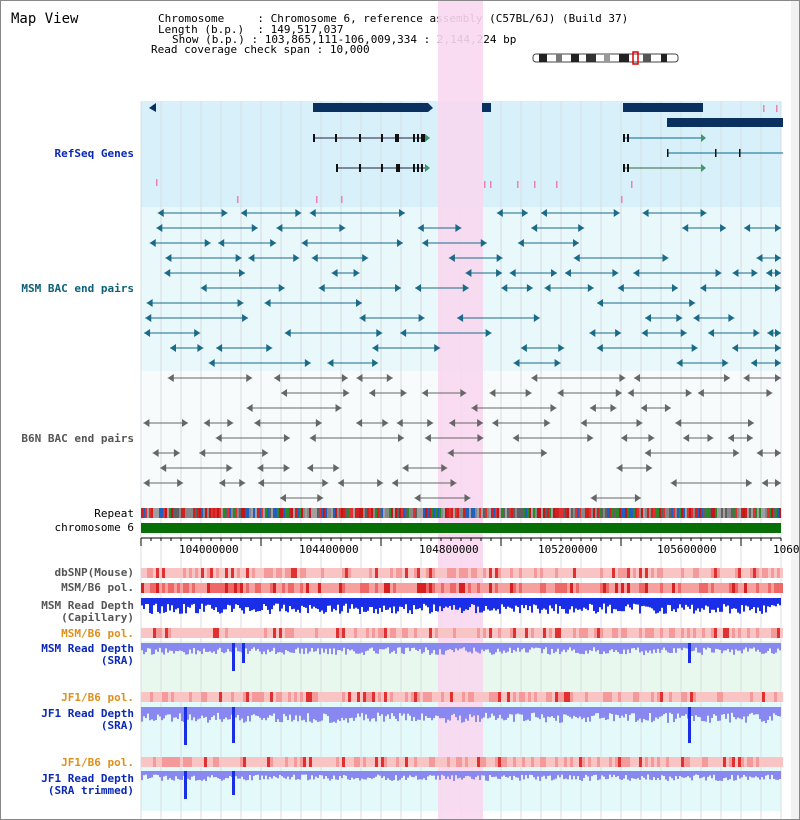 This screenshot has width=800, height=820. I want to click on track-label-msm-read-depth-sra: MSM Read Depth (SRA), so click(87, 654).